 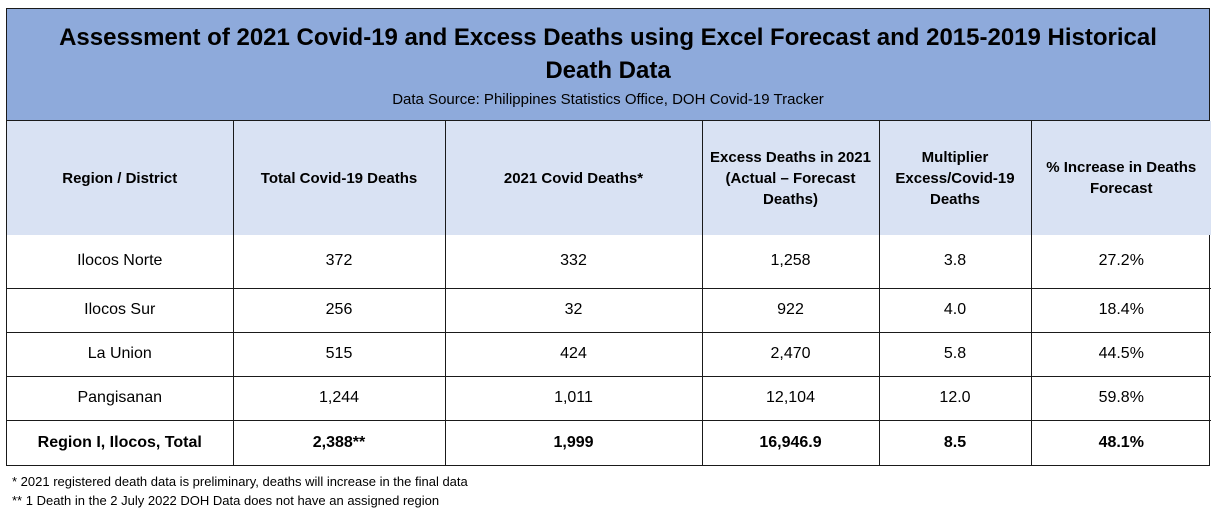 I want to click on header-region: Region / District, so click(x=120, y=178).